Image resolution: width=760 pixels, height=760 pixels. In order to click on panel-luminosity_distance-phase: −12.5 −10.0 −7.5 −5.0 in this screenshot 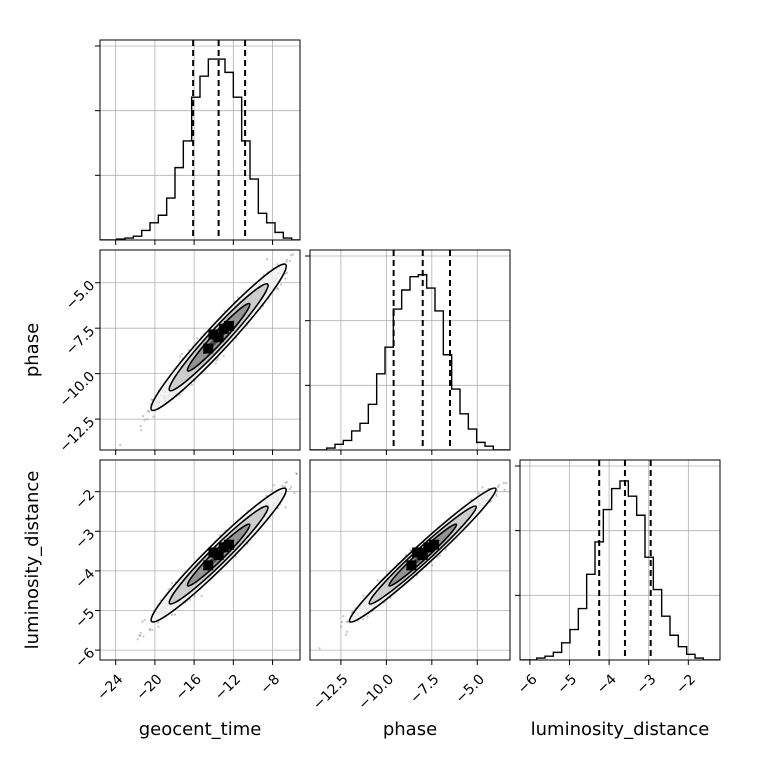, I will do `click(410, 586)`.